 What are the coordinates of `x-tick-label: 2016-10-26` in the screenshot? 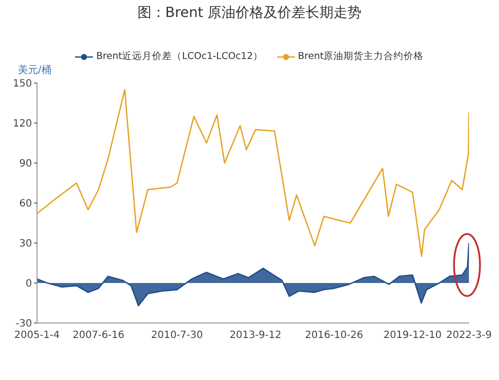 It's located at (334, 336).